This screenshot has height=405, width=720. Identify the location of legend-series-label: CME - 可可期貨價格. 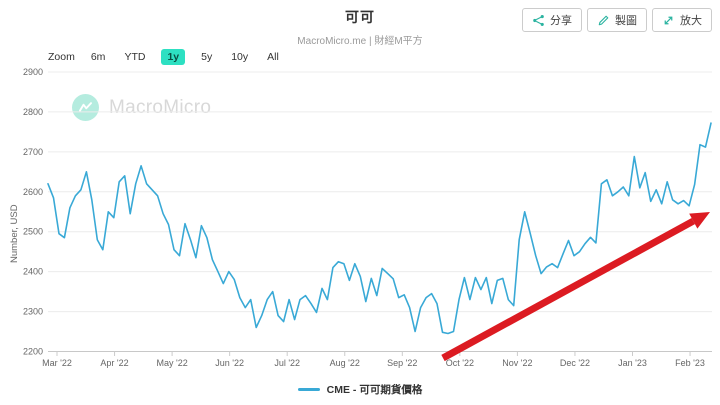
(374, 390).